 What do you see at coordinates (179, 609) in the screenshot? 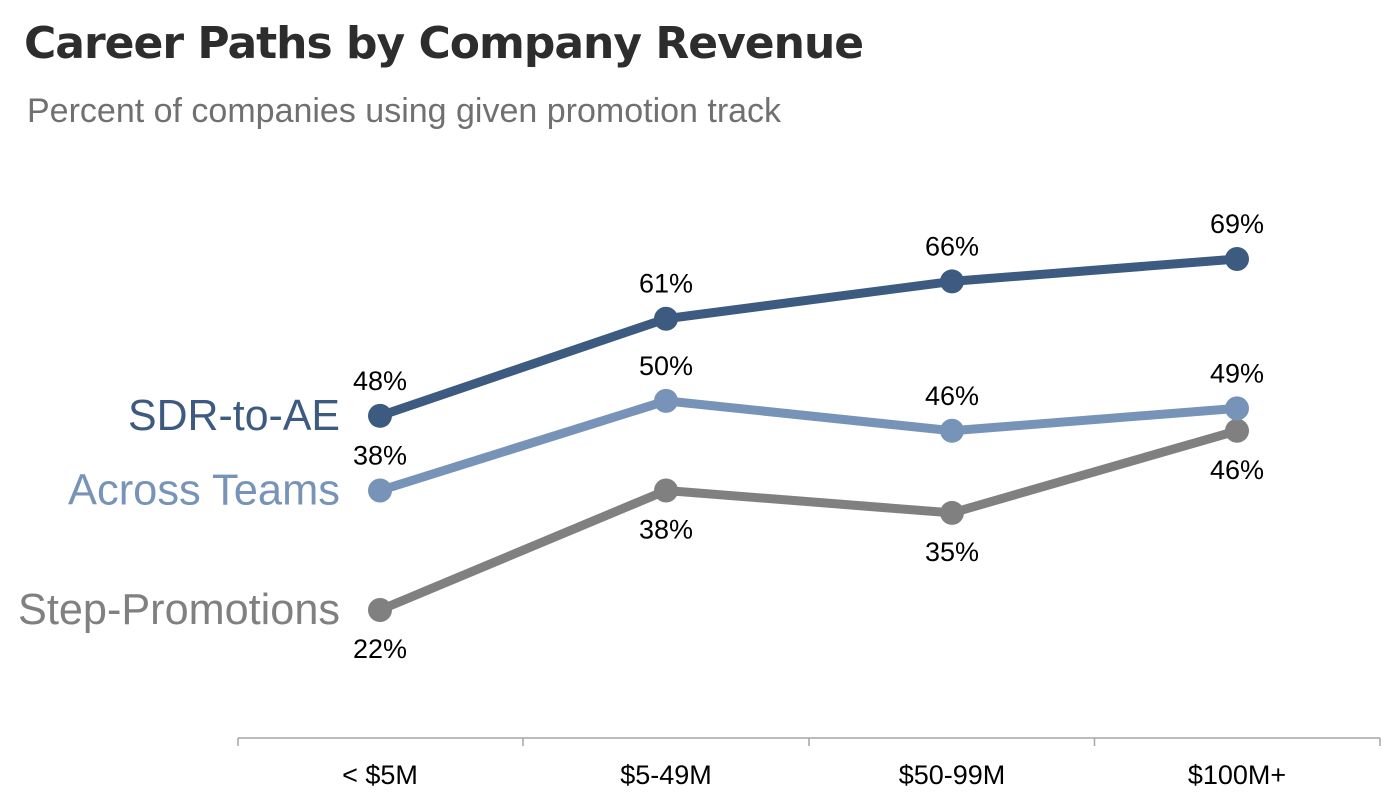
I see `legend-label-step-promotions: Step-Promotions` at bounding box center [179, 609].